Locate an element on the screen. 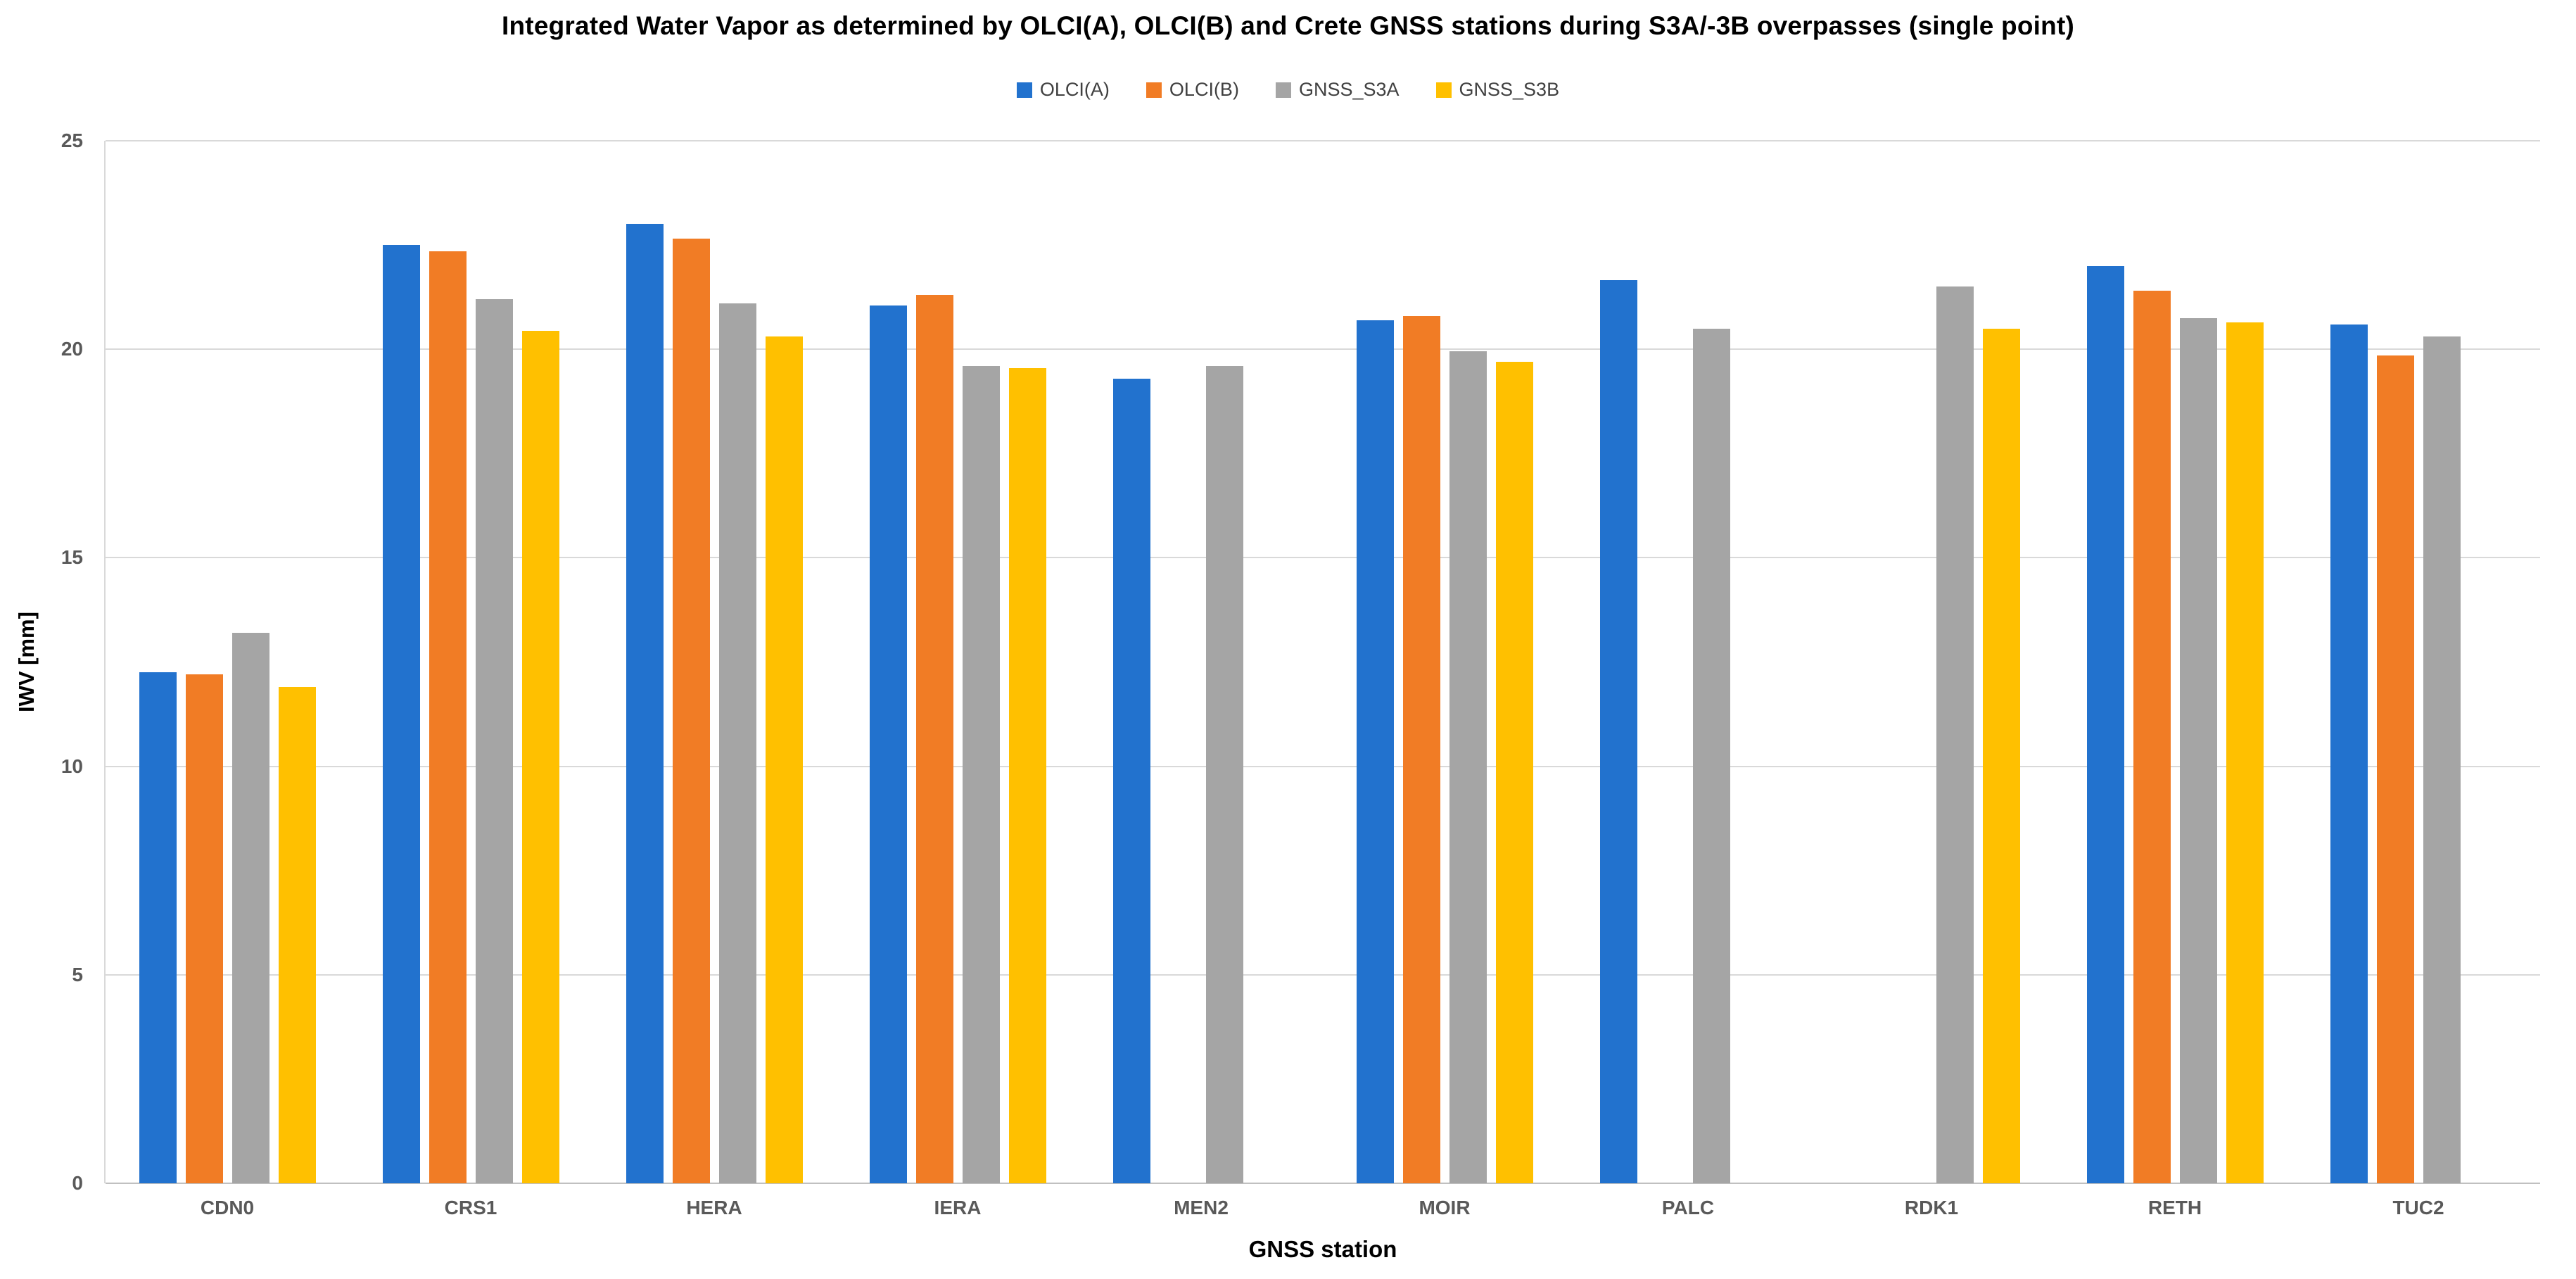  legend-item-gnss-s3a: GNSS_S3A is located at coordinates (1337, 90).